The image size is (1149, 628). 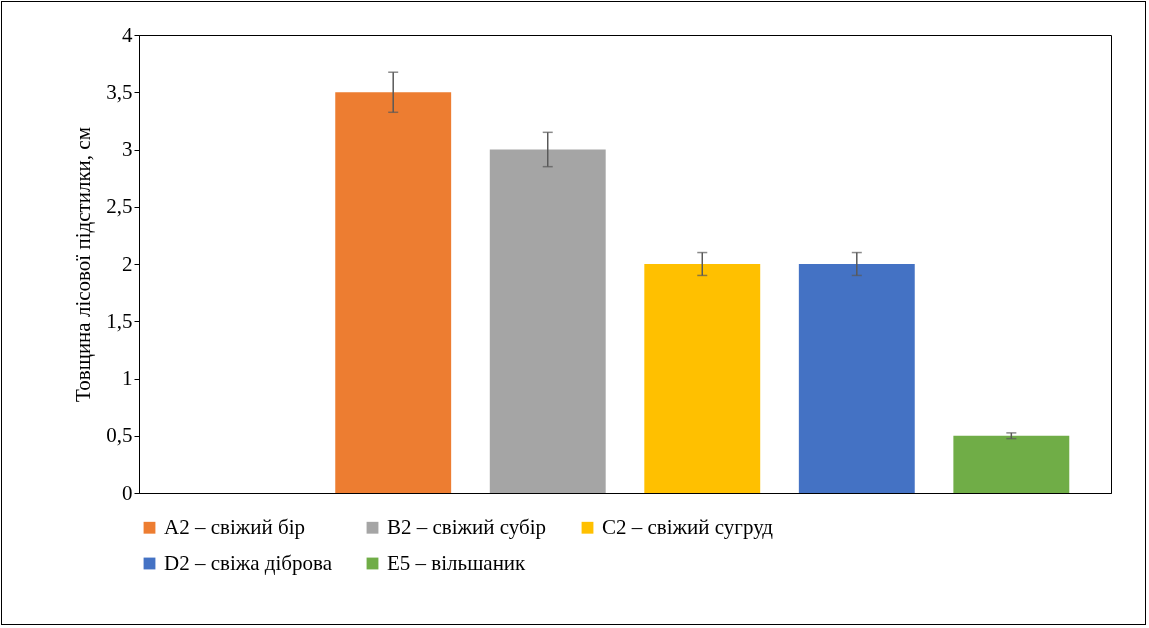 What do you see at coordinates (119, 206) in the screenshot?
I see `y-tick-label: 2,5` at bounding box center [119, 206].